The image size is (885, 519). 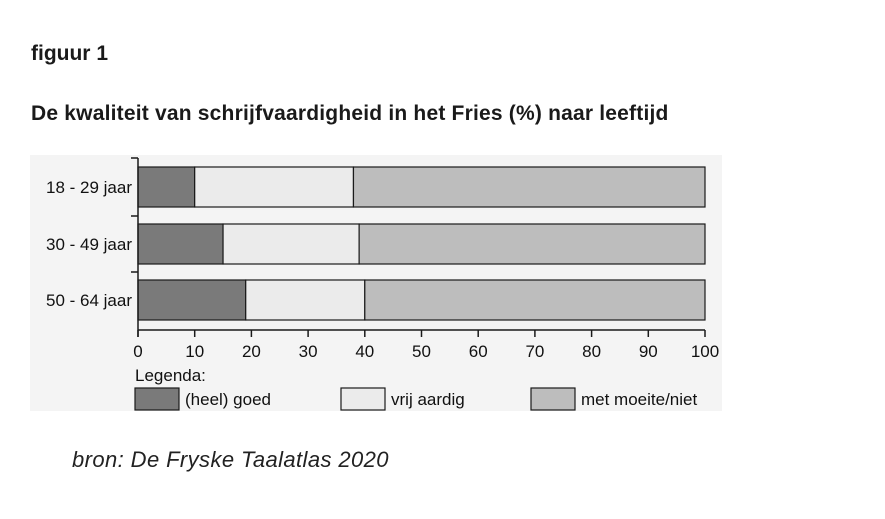 I want to click on x-tick-label: 10, so click(x=194, y=351).